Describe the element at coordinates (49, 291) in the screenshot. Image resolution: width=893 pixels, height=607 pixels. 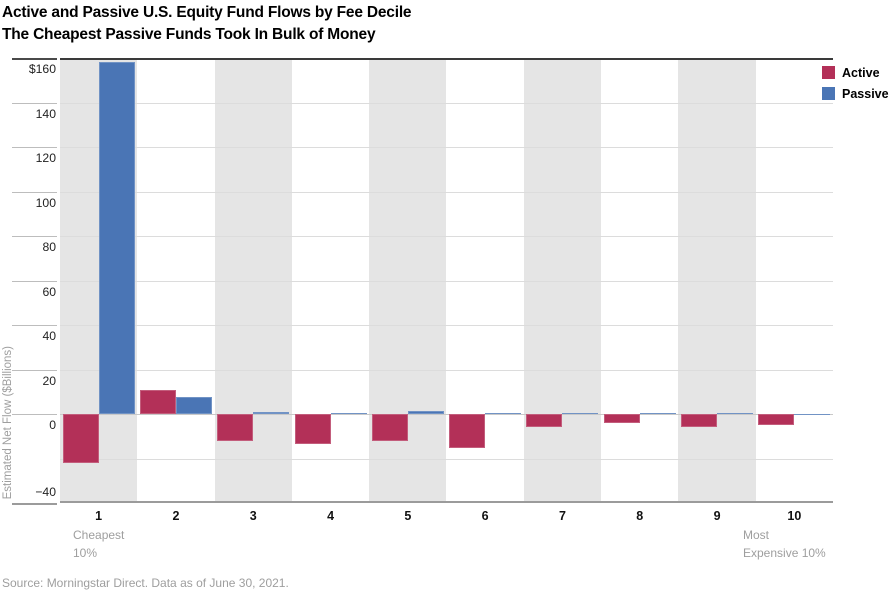
I see `y-tick-label-60: 60` at that location.